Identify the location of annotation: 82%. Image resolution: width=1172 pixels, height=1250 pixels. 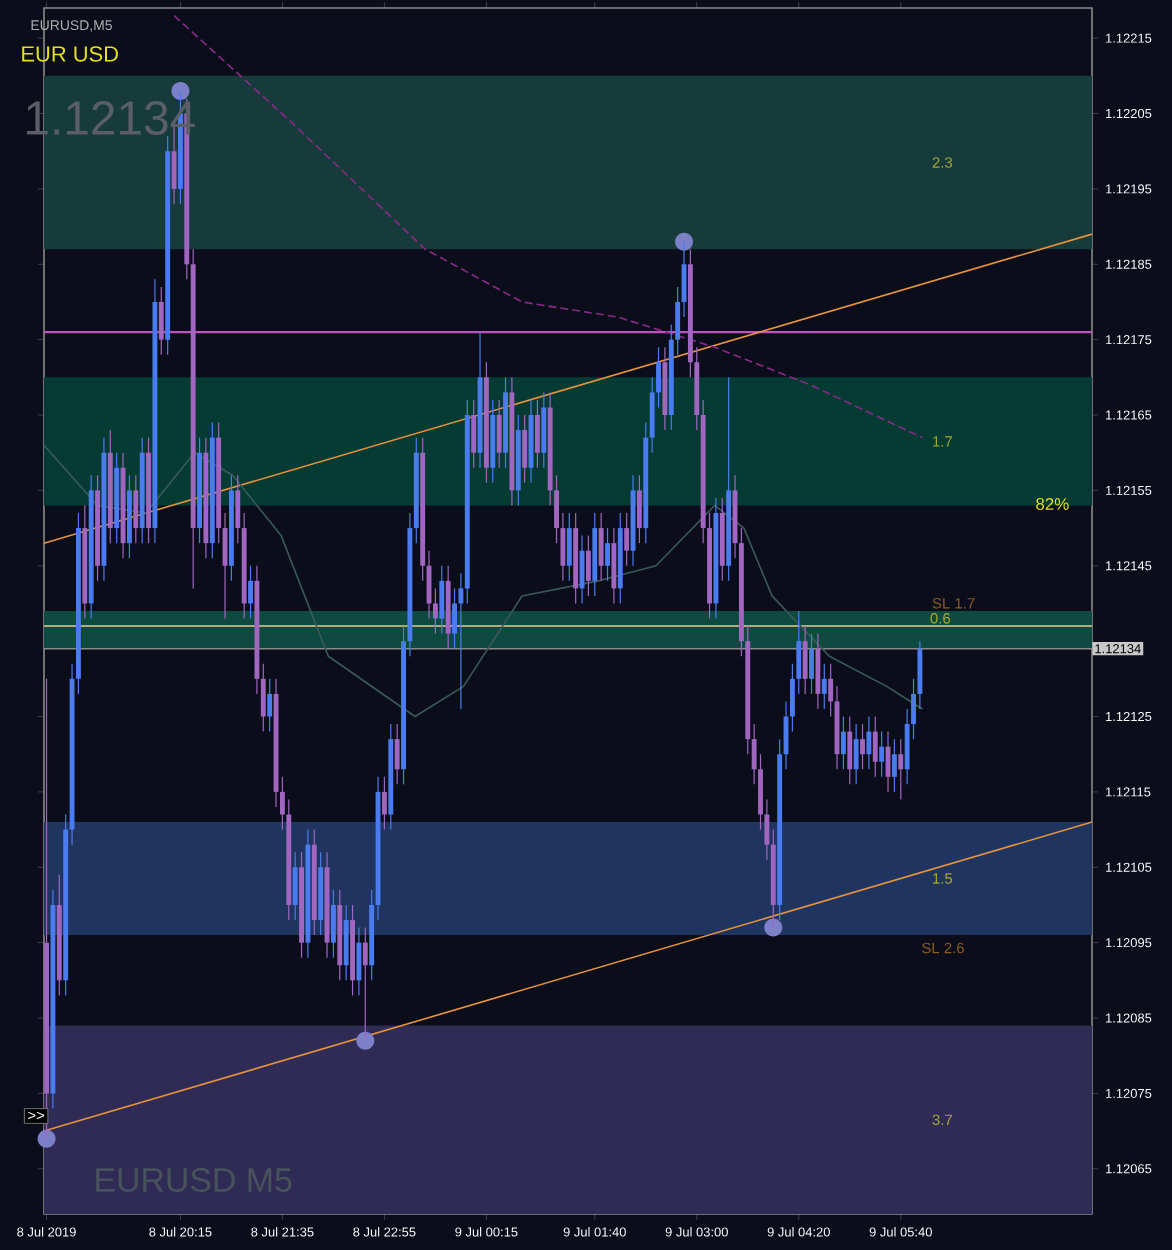
(1052, 504).